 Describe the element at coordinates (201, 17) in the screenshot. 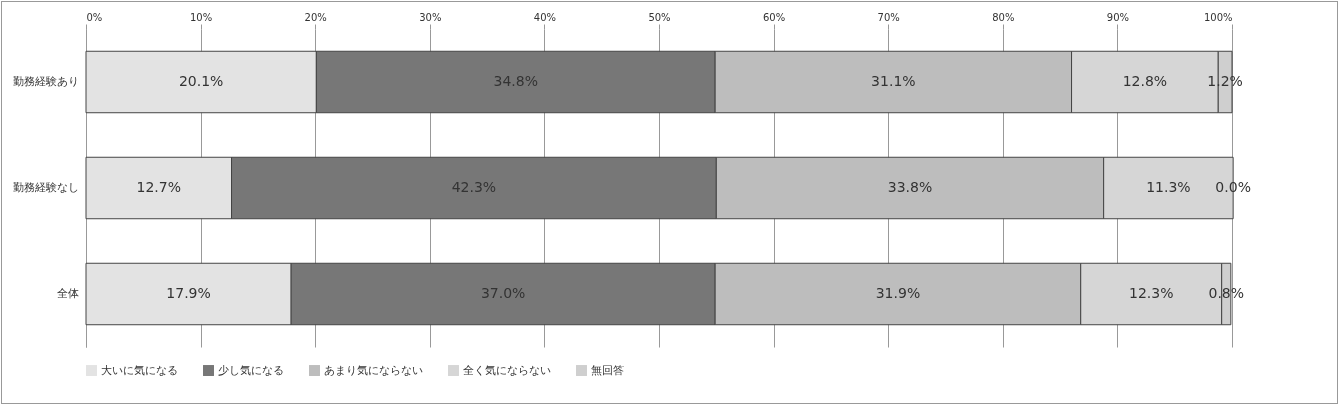

I see `x-tick-label: 10%` at that location.